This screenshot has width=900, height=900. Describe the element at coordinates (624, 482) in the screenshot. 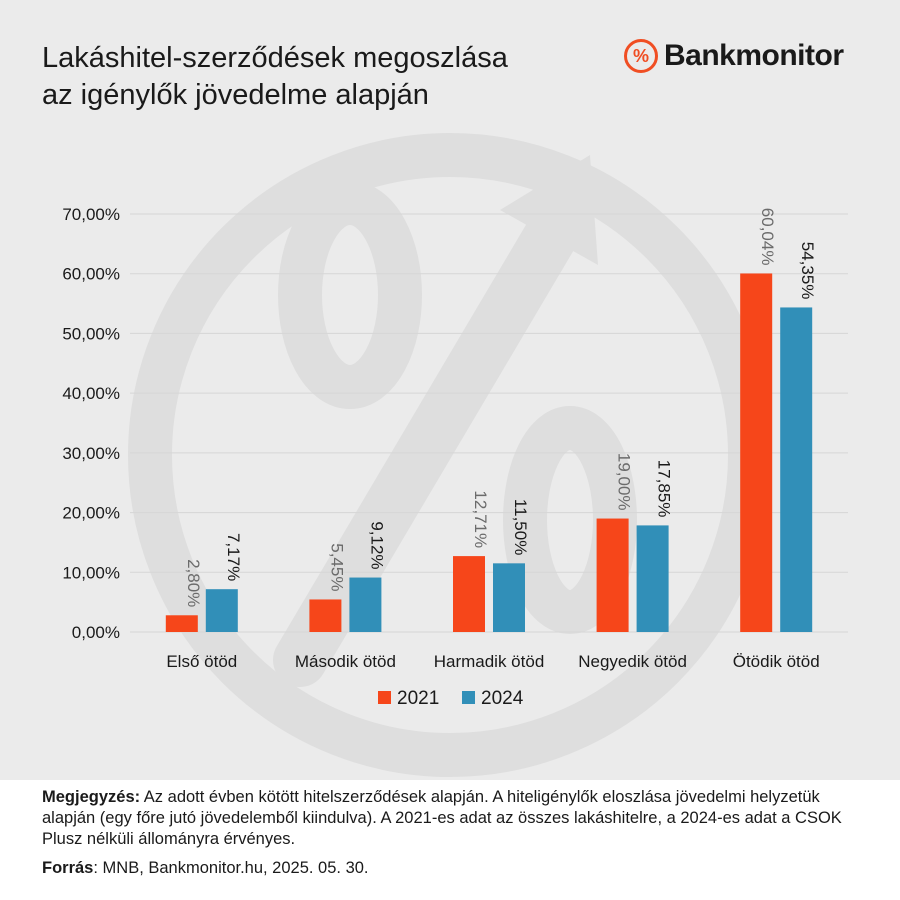

I see `data-label-2021: 19,00%` at that location.